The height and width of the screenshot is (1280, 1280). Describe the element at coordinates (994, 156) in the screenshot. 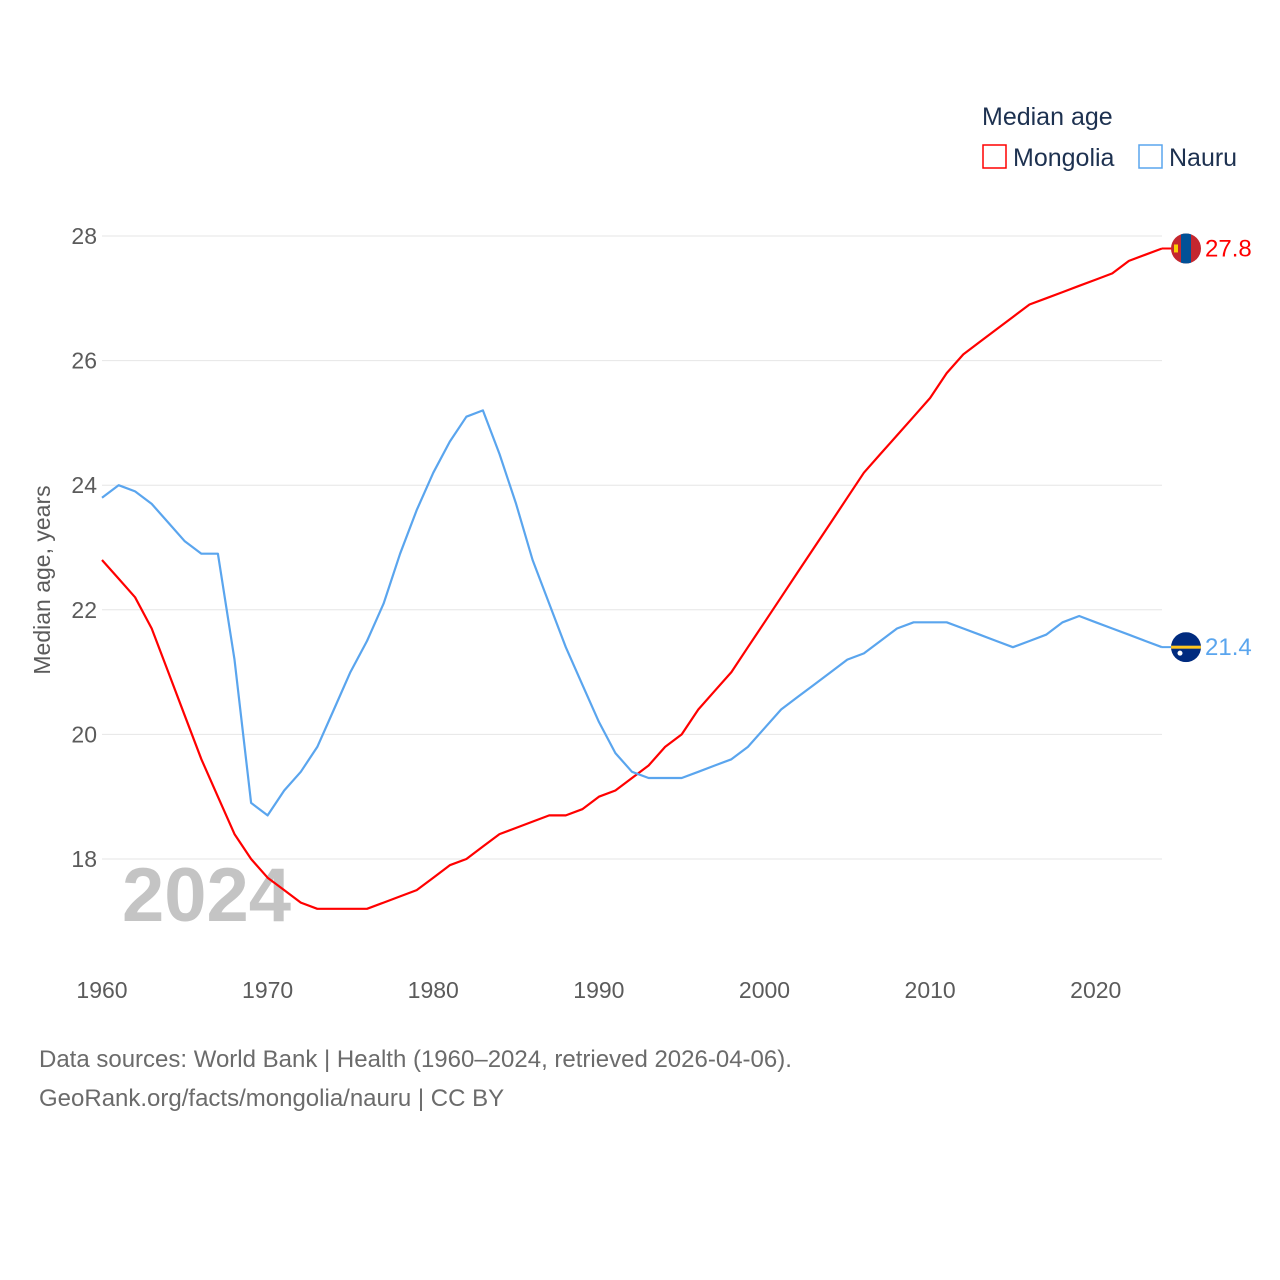

I see `legend-swatch-mongolia` at that location.